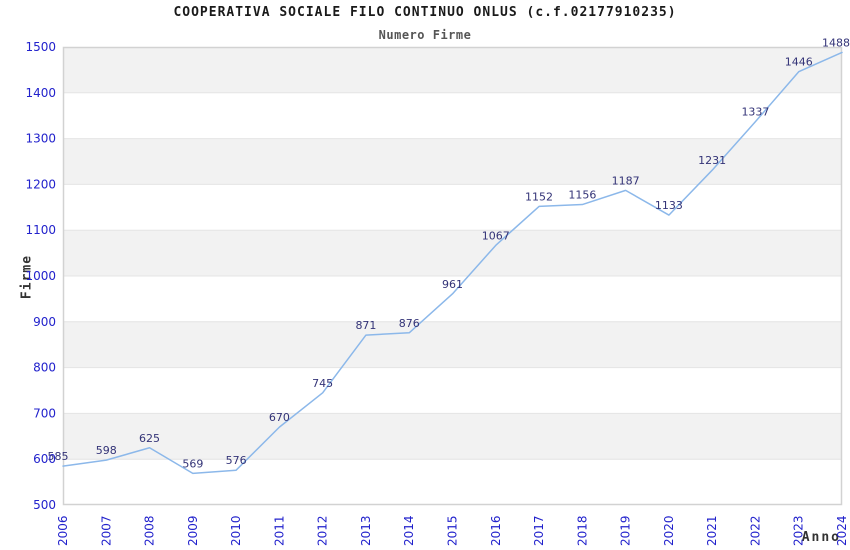 The height and width of the screenshot is (550, 850). I want to click on point-label: 1133, so click(669, 205).